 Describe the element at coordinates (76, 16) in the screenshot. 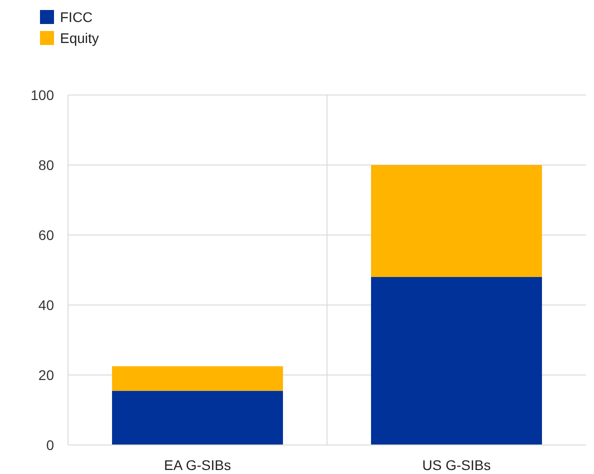

I see `legend-label: FICC` at that location.